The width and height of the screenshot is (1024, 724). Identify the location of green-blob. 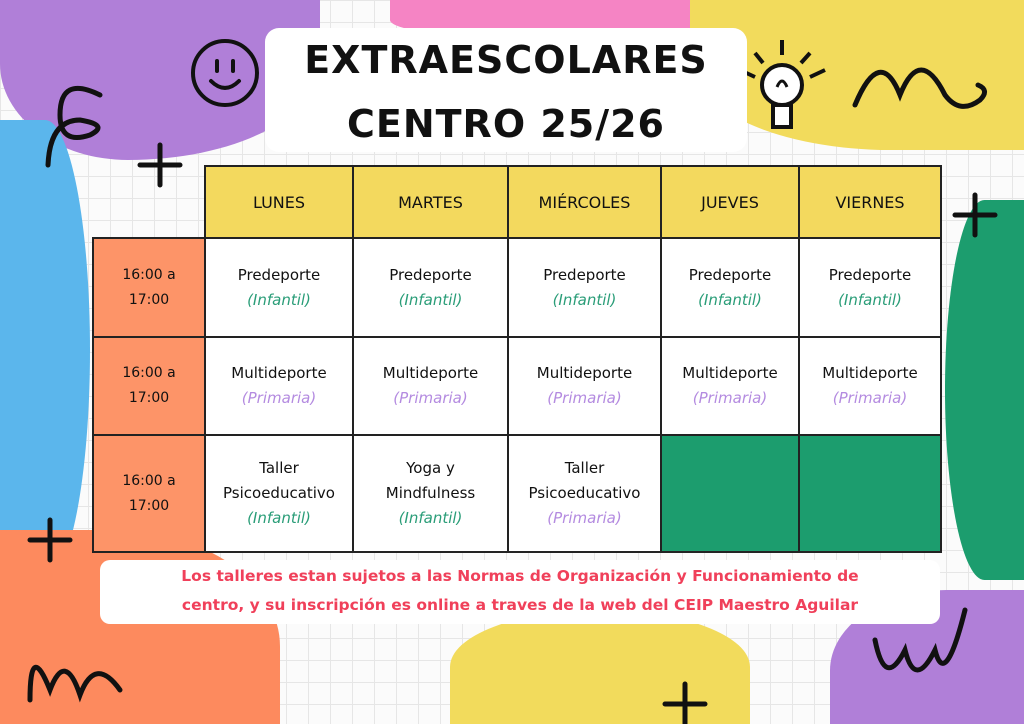
(984, 390).